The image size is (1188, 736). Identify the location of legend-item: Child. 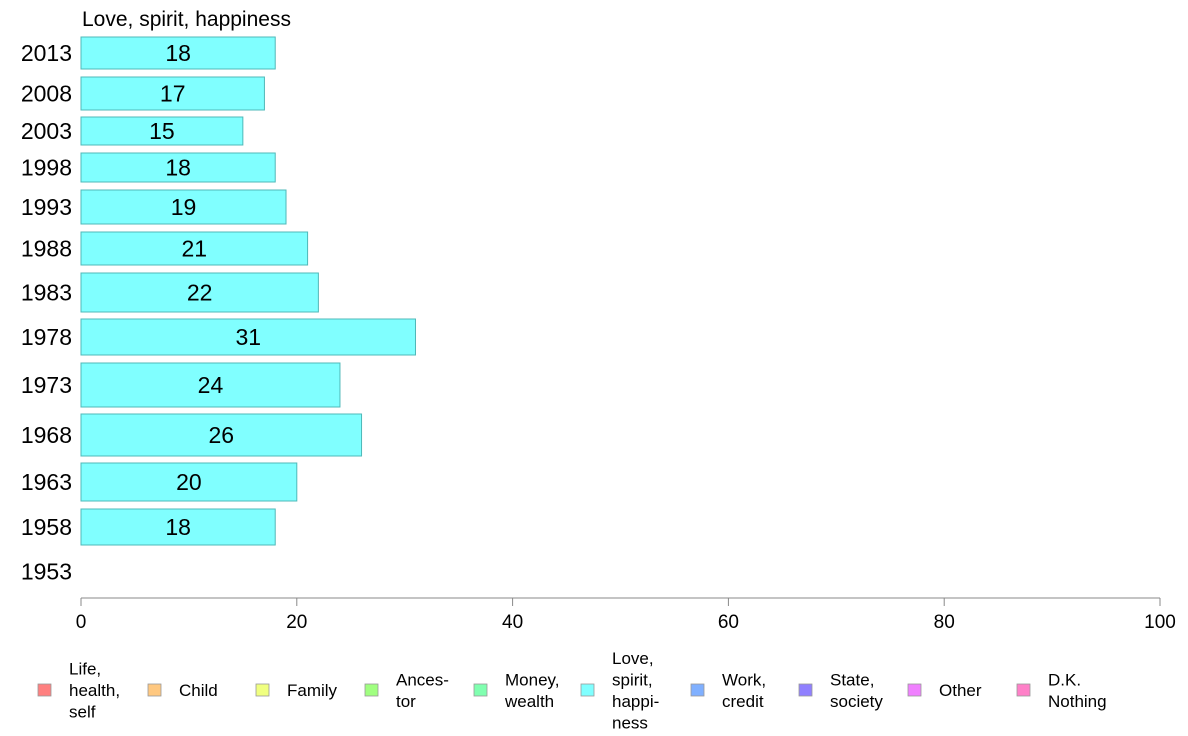
(182, 690).